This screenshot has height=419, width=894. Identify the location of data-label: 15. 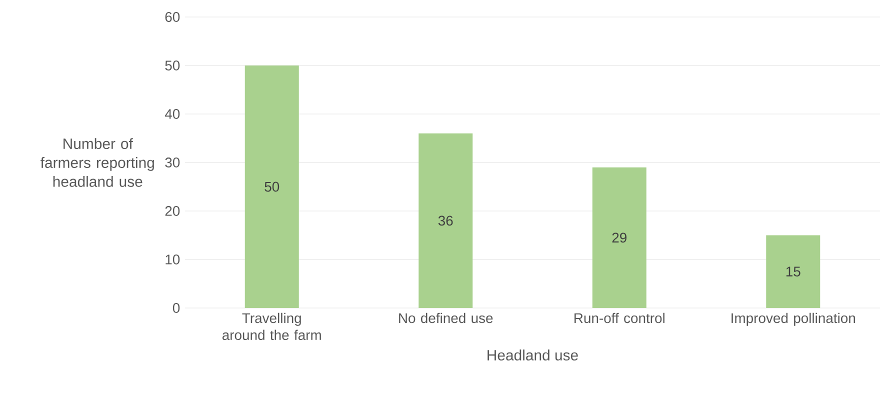
(793, 271).